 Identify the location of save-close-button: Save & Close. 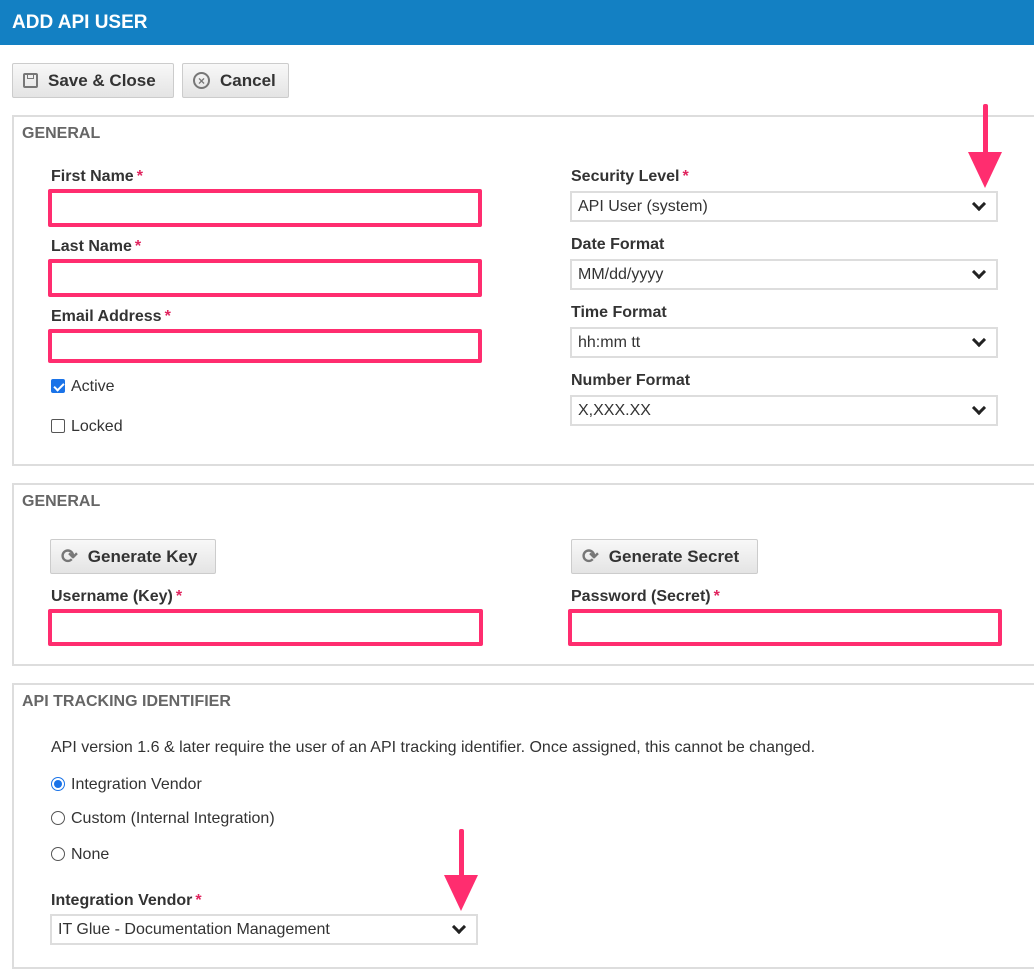
(93, 80).